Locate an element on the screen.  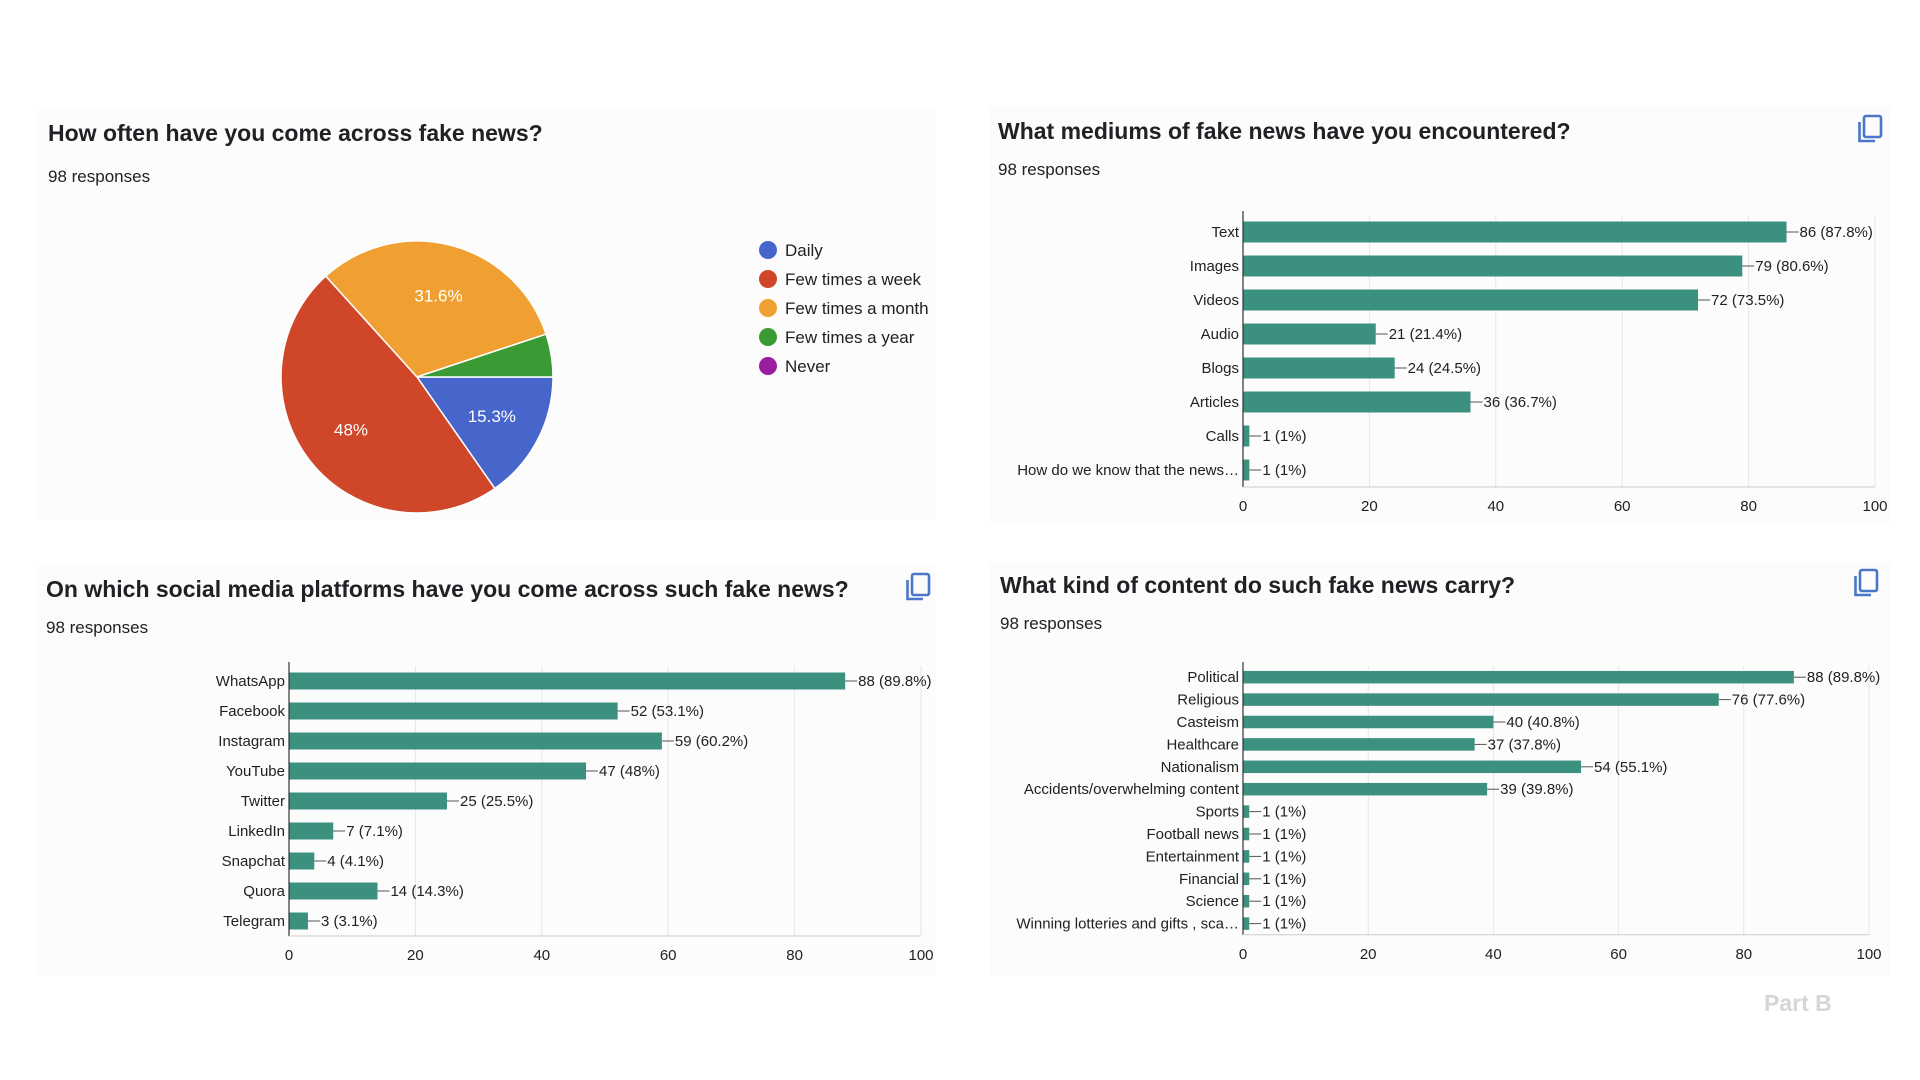
category-label: Religious is located at coordinates (1208, 700).